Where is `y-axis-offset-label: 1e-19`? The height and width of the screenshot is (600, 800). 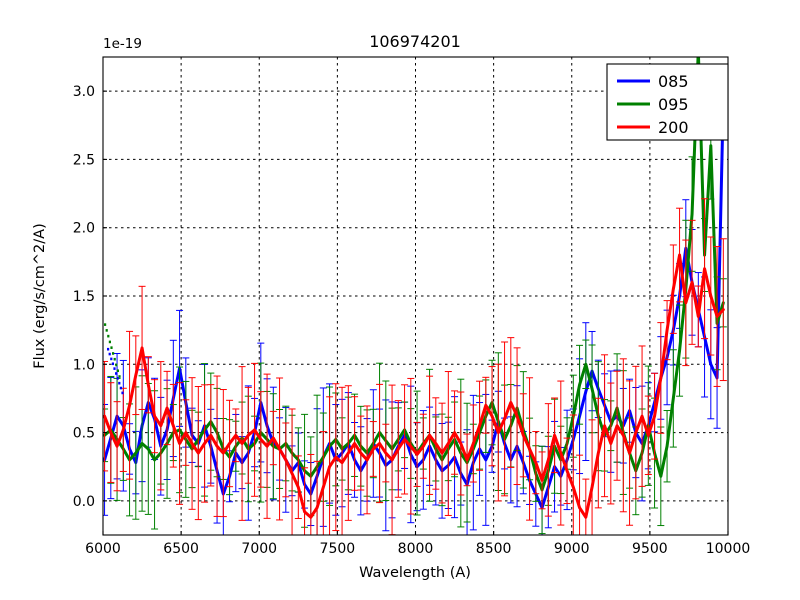
y-axis-offset-label: 1e-19 is located at coordinates (122, 44).